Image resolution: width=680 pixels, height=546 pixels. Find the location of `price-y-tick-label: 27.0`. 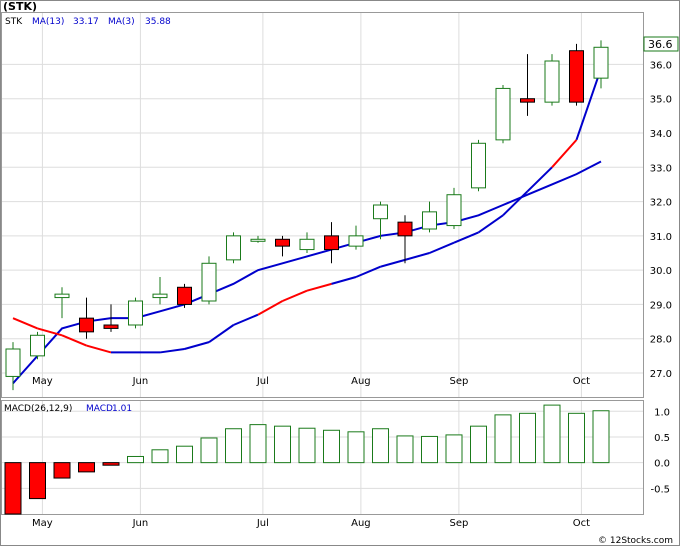

price-y-tick-label: 27.0 is located at coordinates (661, 374).